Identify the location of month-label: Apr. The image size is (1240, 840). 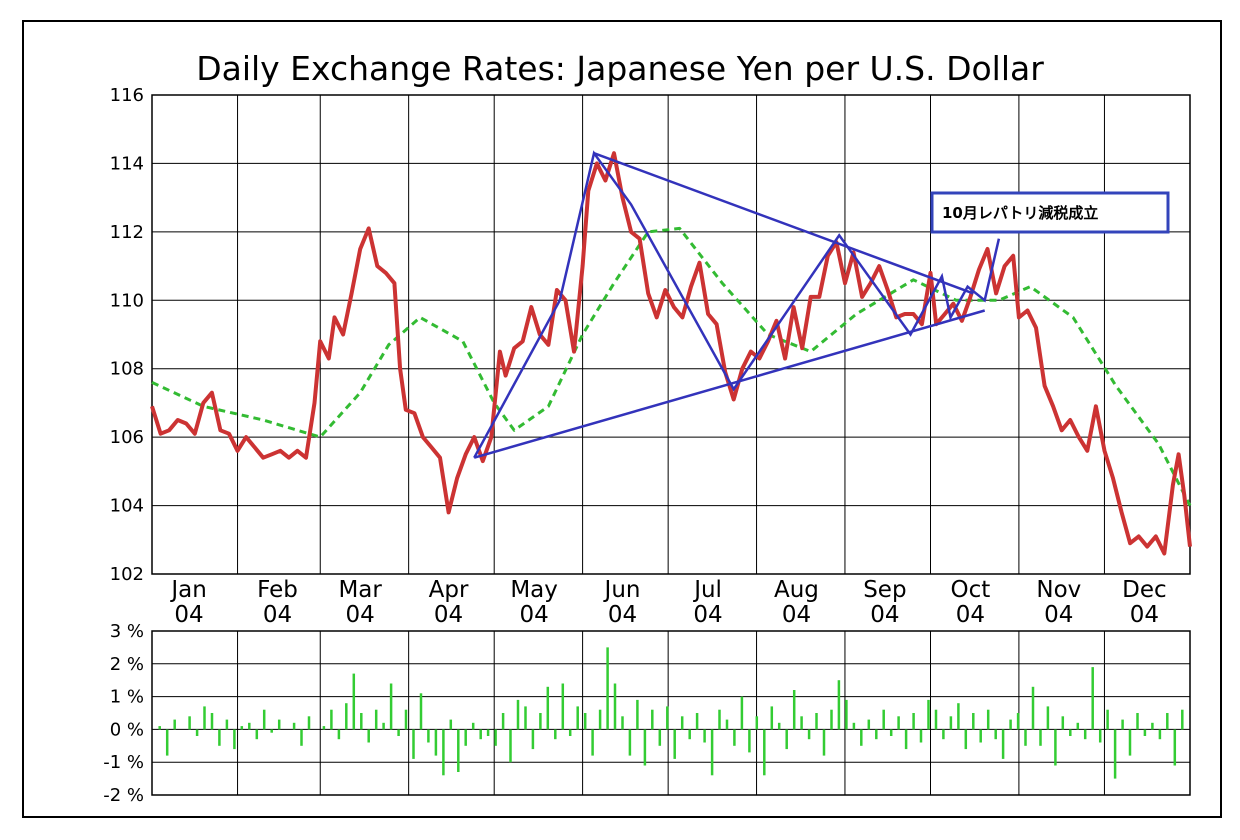
(449, 590).